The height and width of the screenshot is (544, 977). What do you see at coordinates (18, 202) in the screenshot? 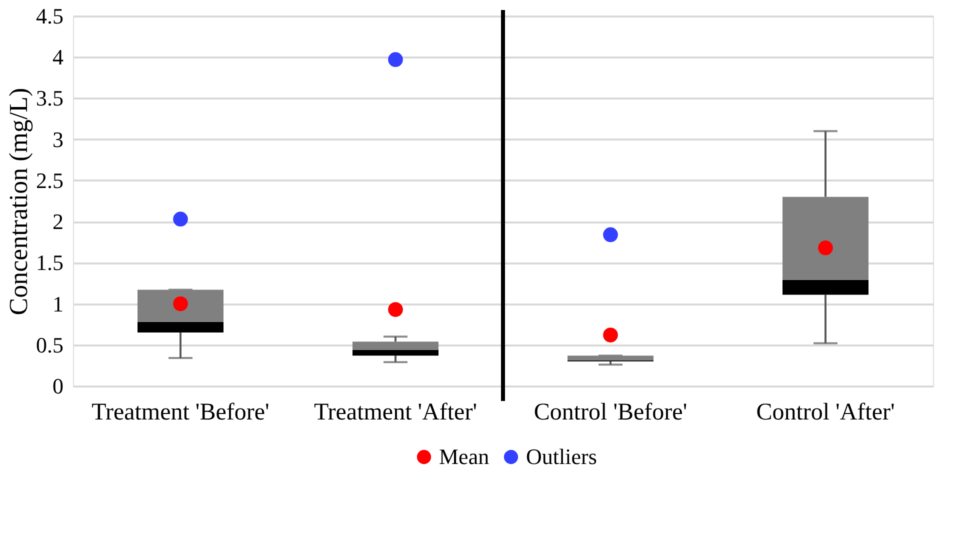
I see `y-axis-title: Concentration (mg/L)` at bounding box center [18, 202].